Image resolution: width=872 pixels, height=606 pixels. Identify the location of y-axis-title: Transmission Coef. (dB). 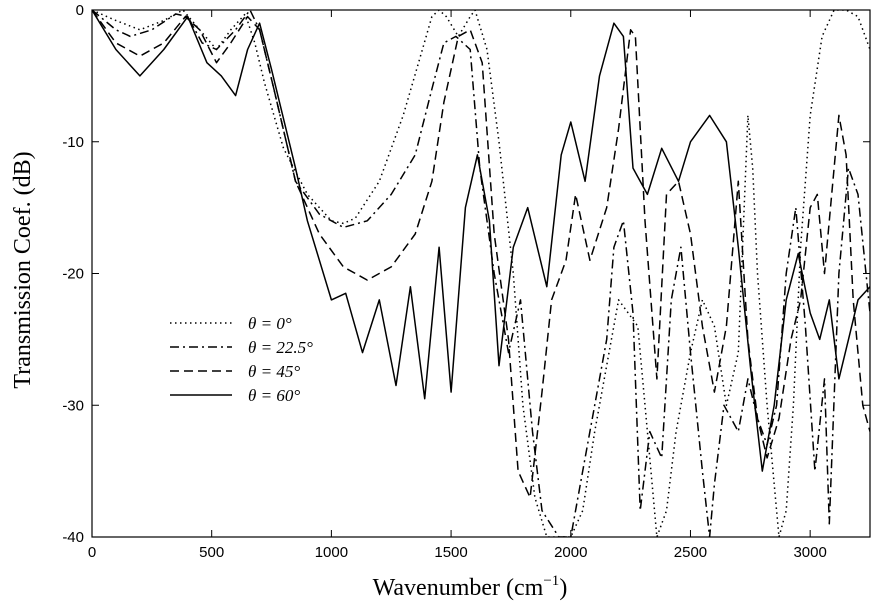
(23, 269).